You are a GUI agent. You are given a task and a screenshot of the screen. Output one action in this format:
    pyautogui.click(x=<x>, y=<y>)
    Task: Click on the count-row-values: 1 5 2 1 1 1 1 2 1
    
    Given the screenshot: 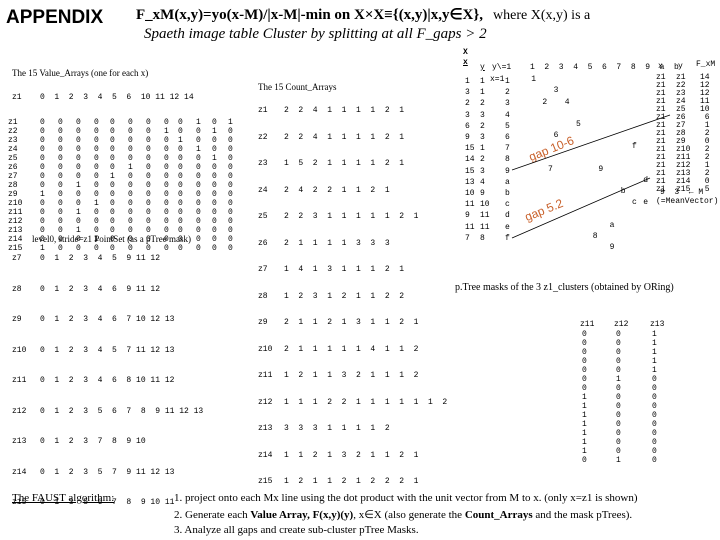 What is the action you would take?
    pyautogui.click(x=344, y=163)
    